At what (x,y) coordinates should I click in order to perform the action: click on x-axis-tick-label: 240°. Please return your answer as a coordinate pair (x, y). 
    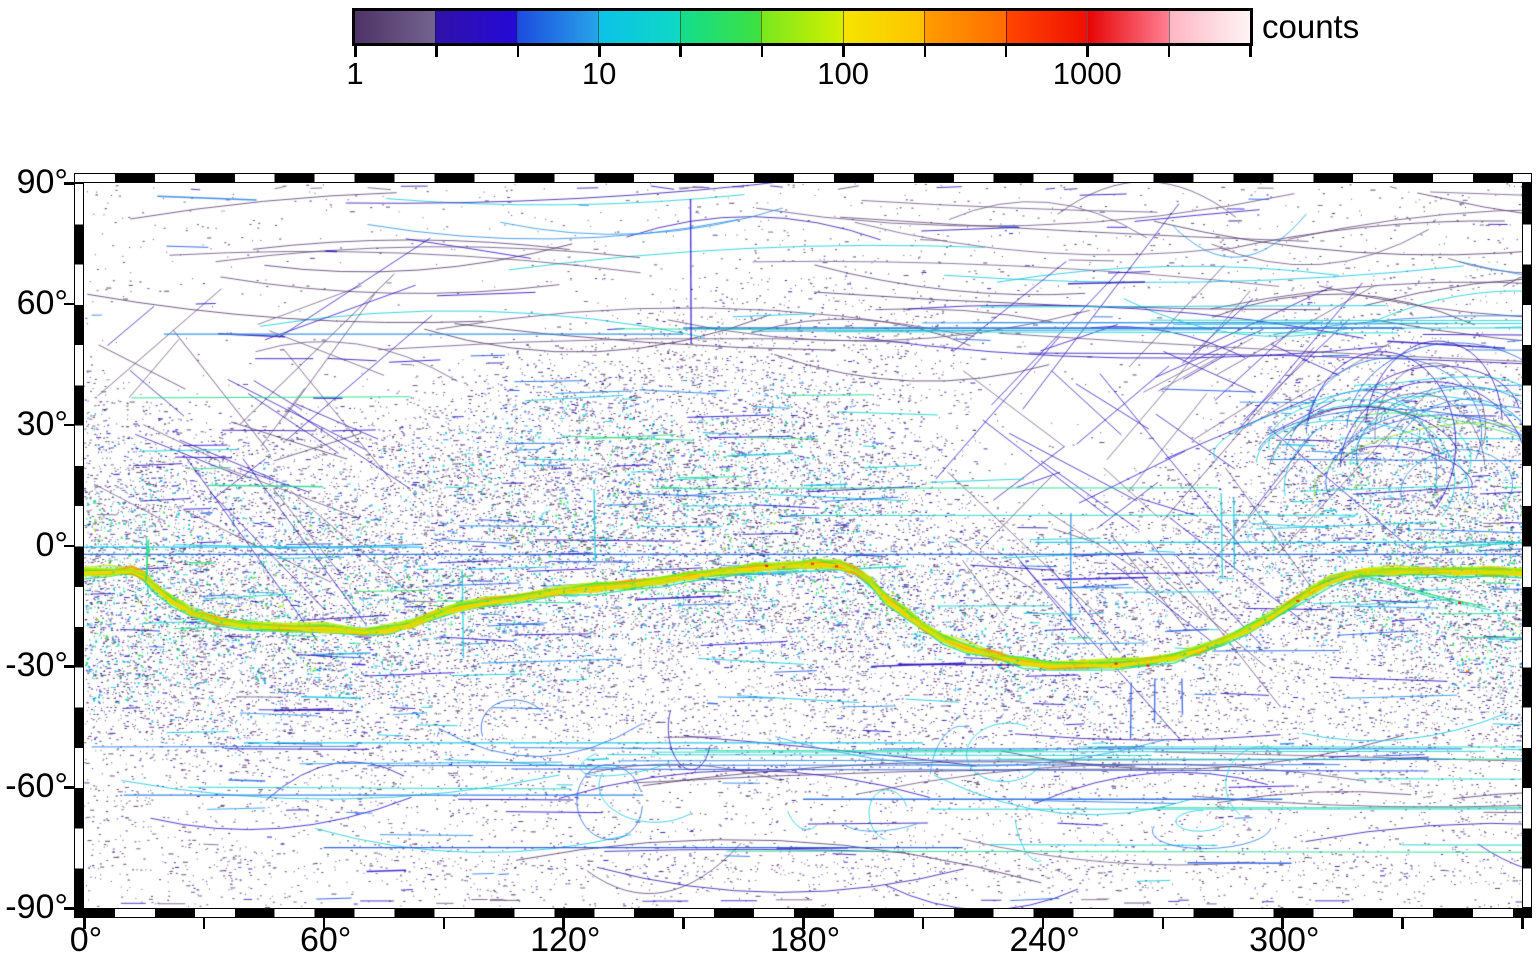
    Looking at the image, I should click on (1044, 940).